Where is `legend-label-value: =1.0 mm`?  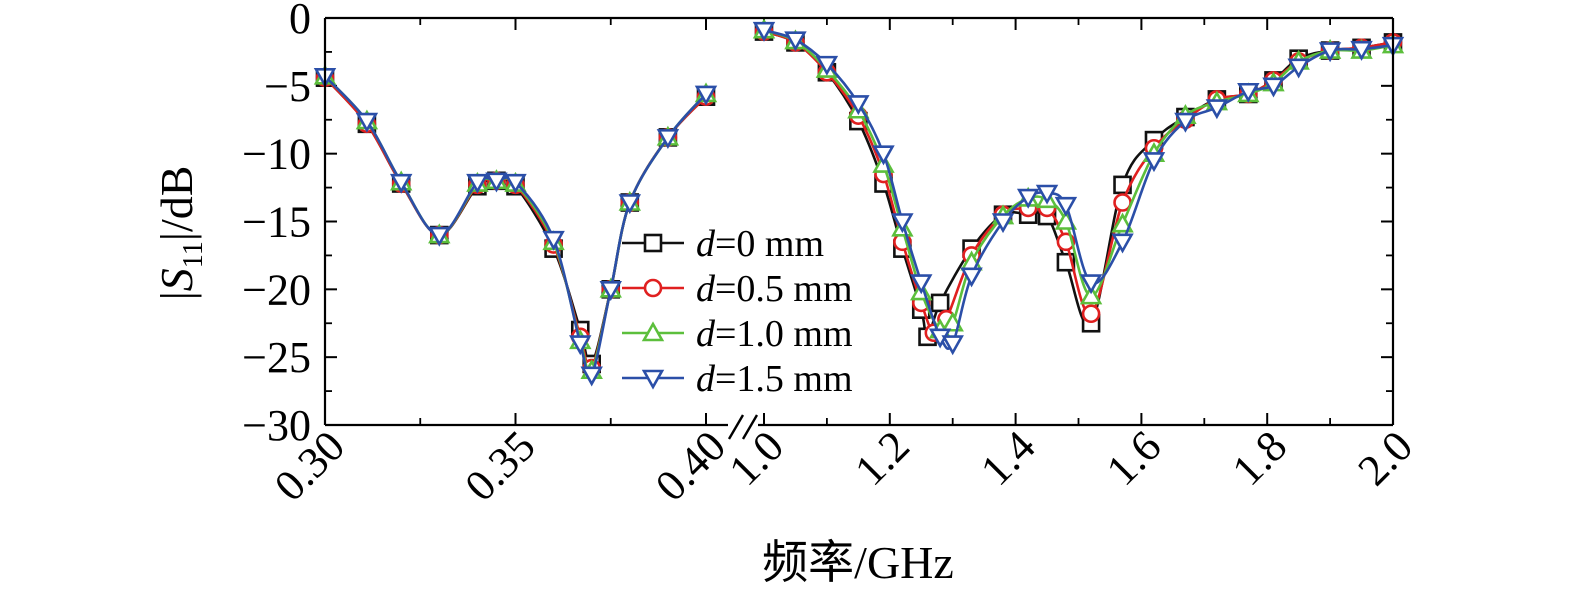 legend-label-value: =1.0 mm is located at coordinates (784, 334).